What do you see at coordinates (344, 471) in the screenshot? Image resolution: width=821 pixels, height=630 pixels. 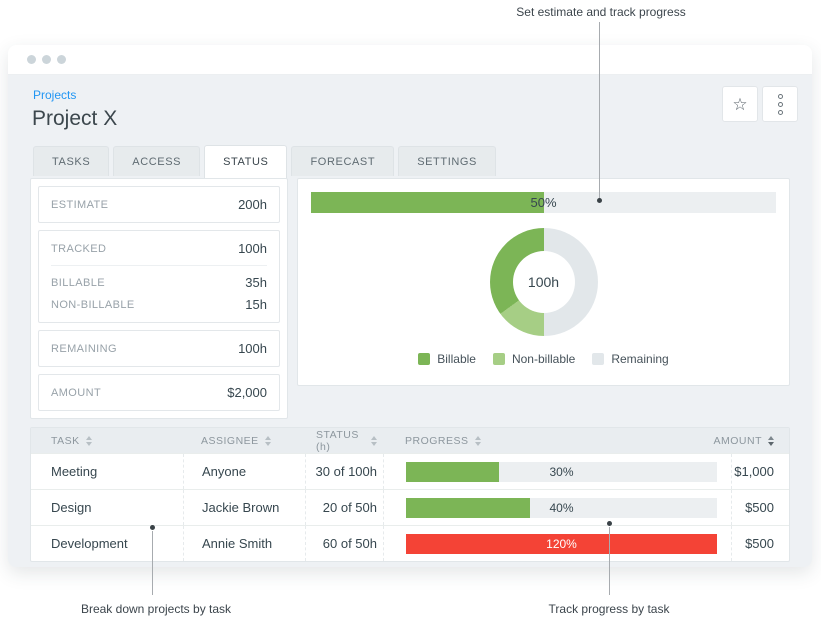 I see `status-cell: 30 of 100h` at bounding box center [344, 471].